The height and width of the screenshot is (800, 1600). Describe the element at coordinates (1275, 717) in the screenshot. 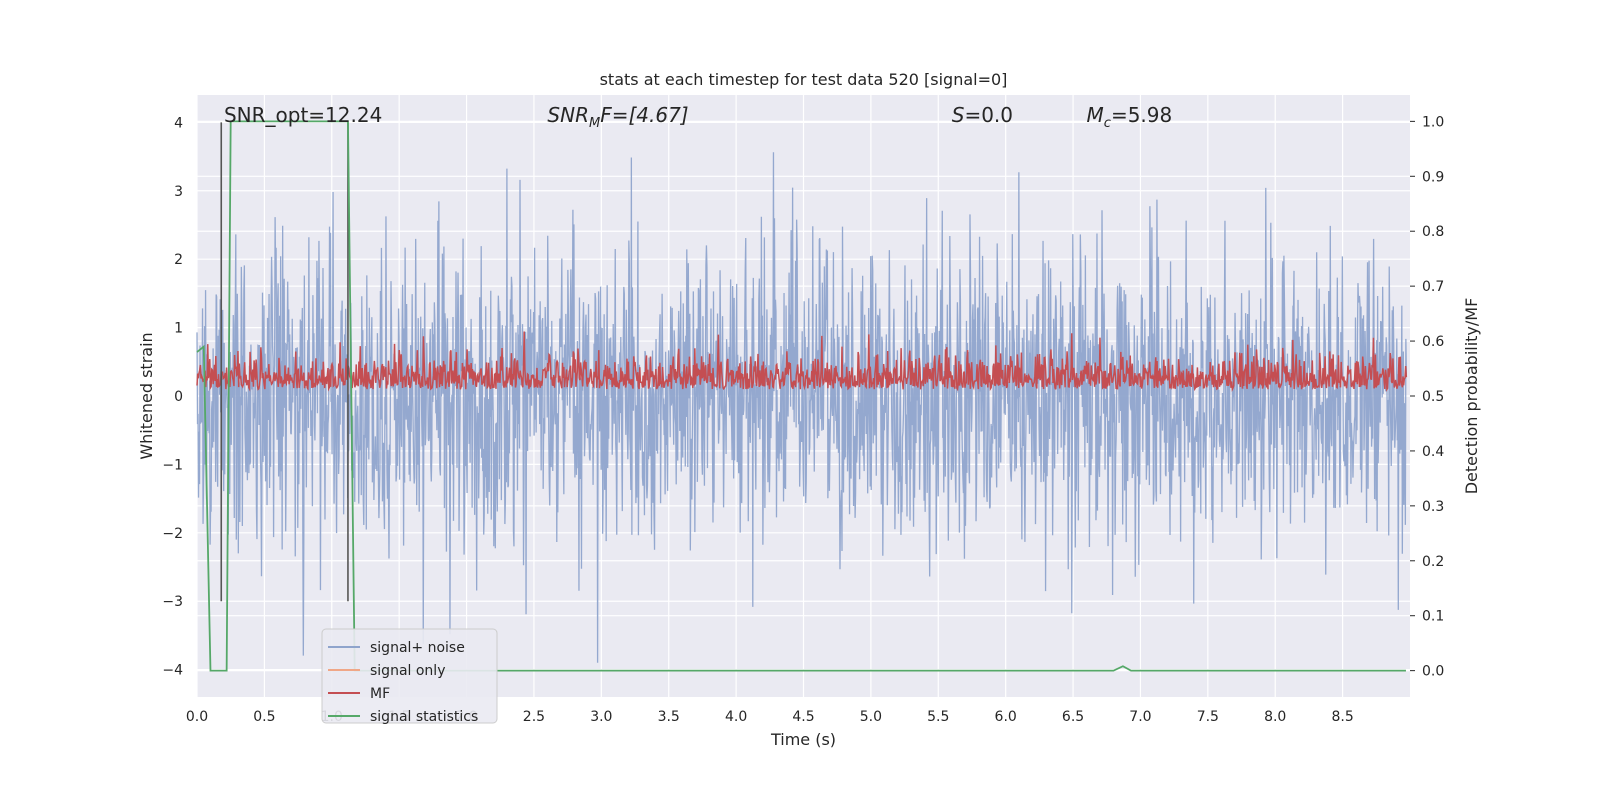

I see `x-tick-label: 8.0` at that location.